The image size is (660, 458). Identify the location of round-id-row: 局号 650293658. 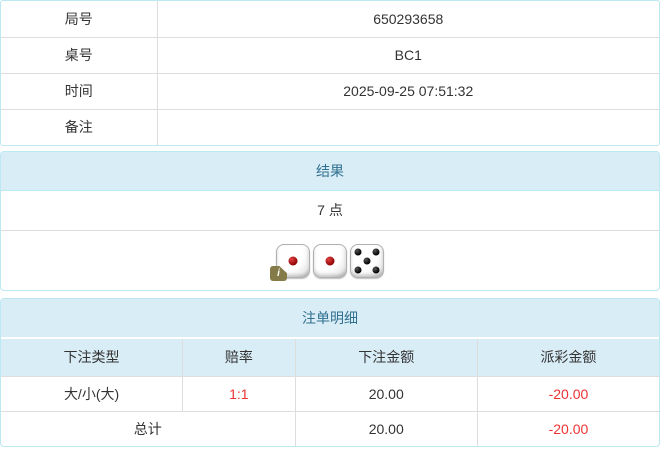
(330, 19).